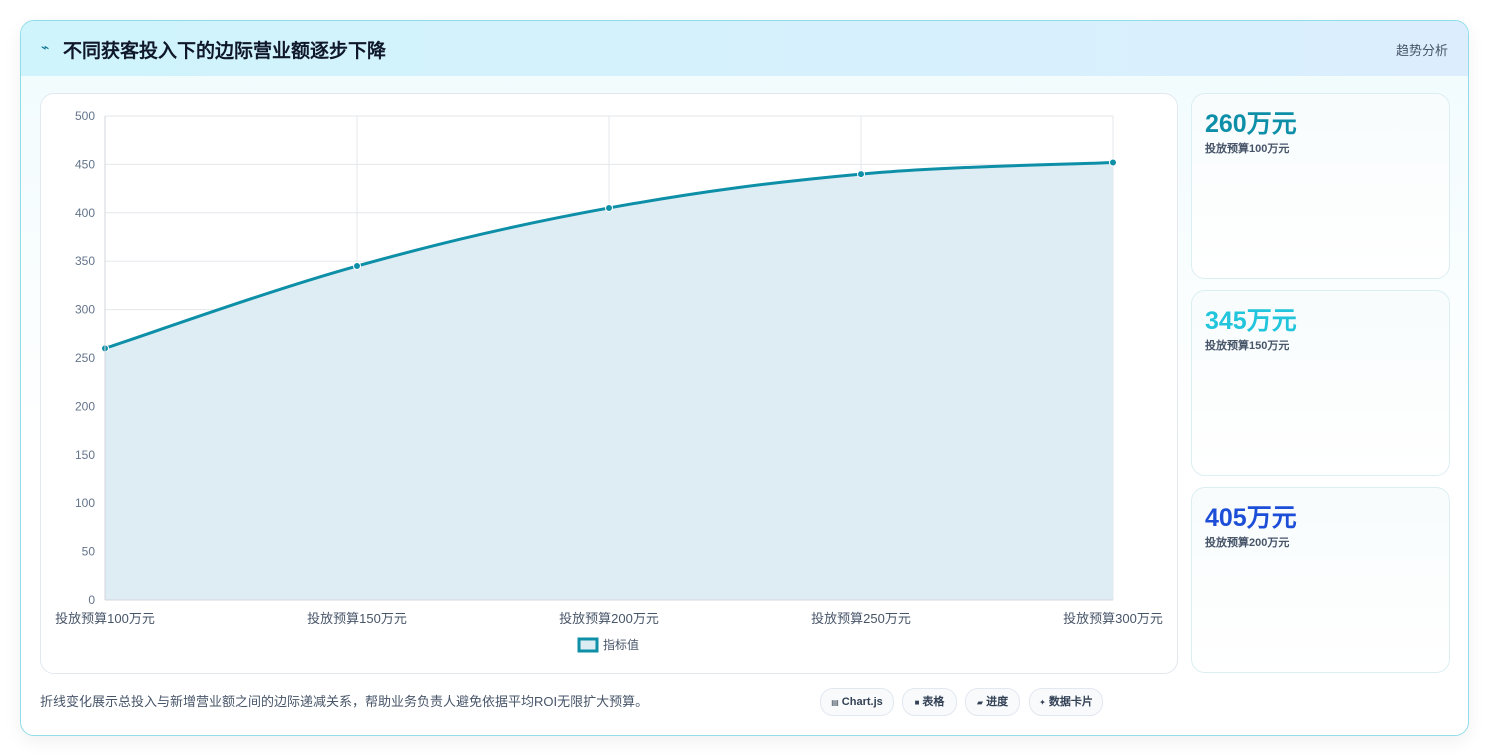  What do you see at coordinates (85, 503) in the screenshot?
I see `y-tick-label: 100` at bounding box center [85, 503].